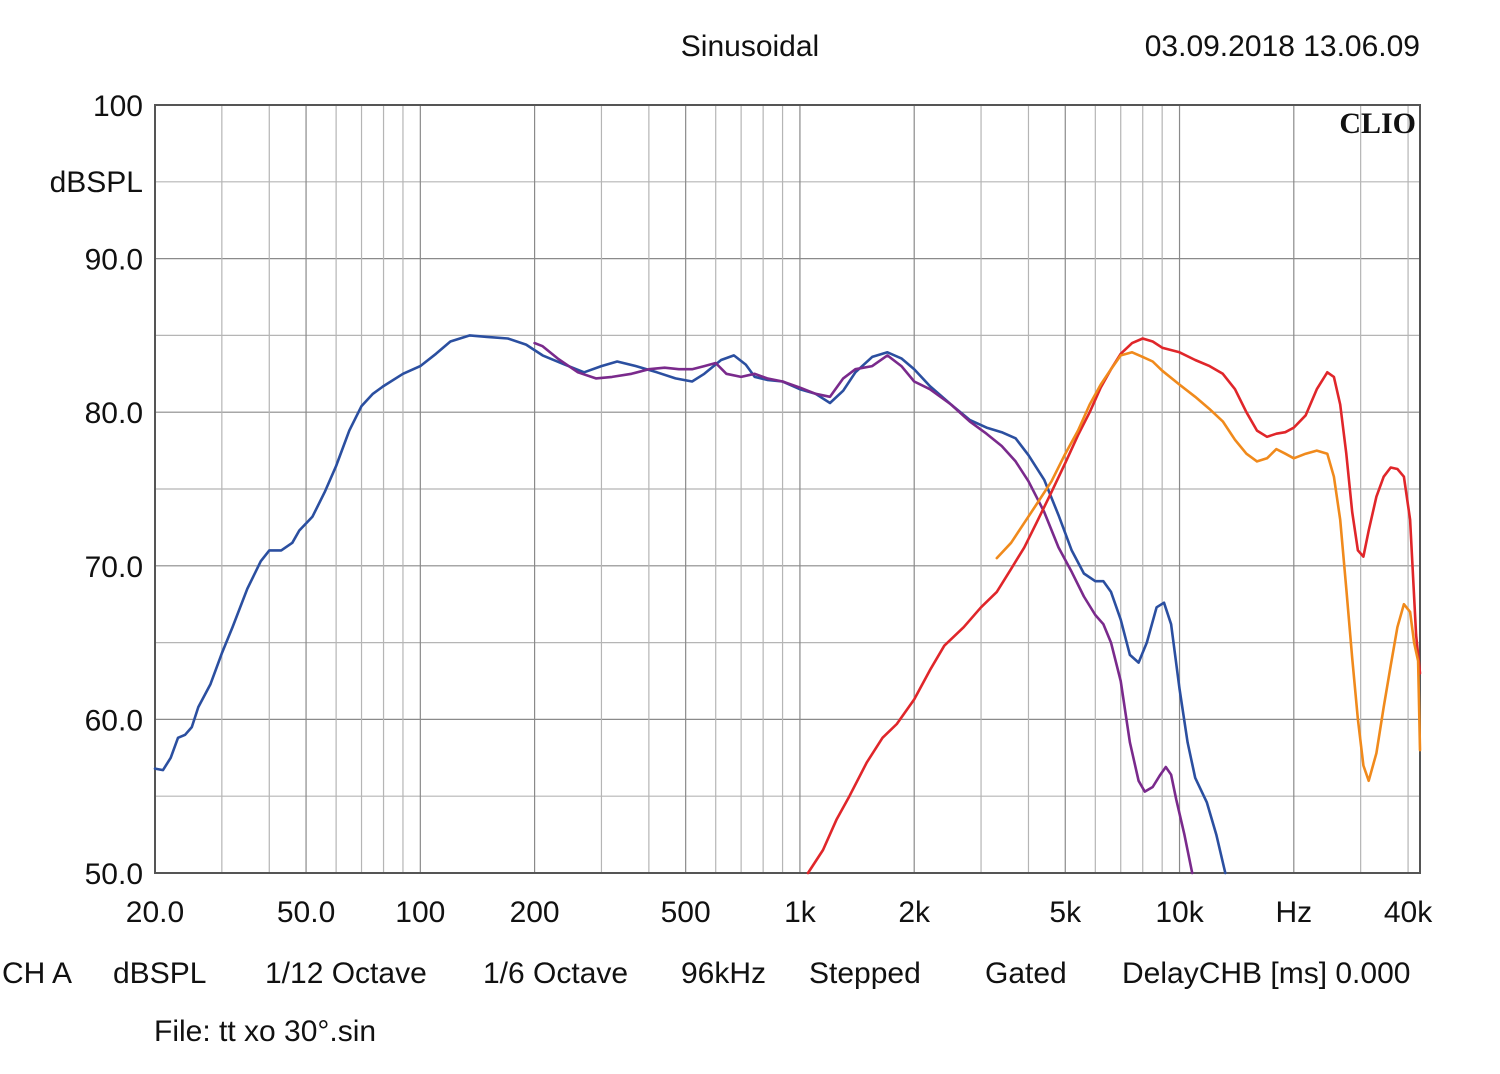 This screenshot has width=1500, height=1074. Describe the element at coordinates (96, 182) in the screenshot. I see `y-axis-label: dBSPL` at that location.